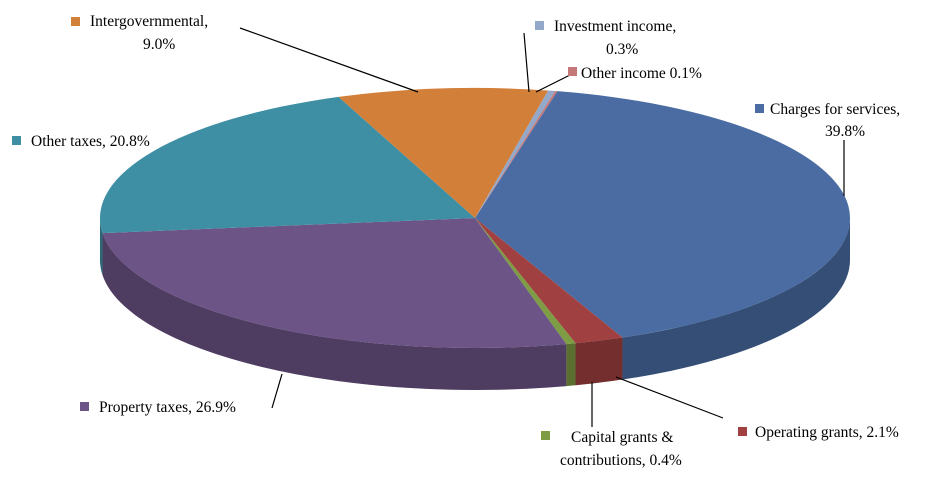 The image size is (936, 479). I want to click on pie-side-shade-charges-for-services, so click(736, 299).